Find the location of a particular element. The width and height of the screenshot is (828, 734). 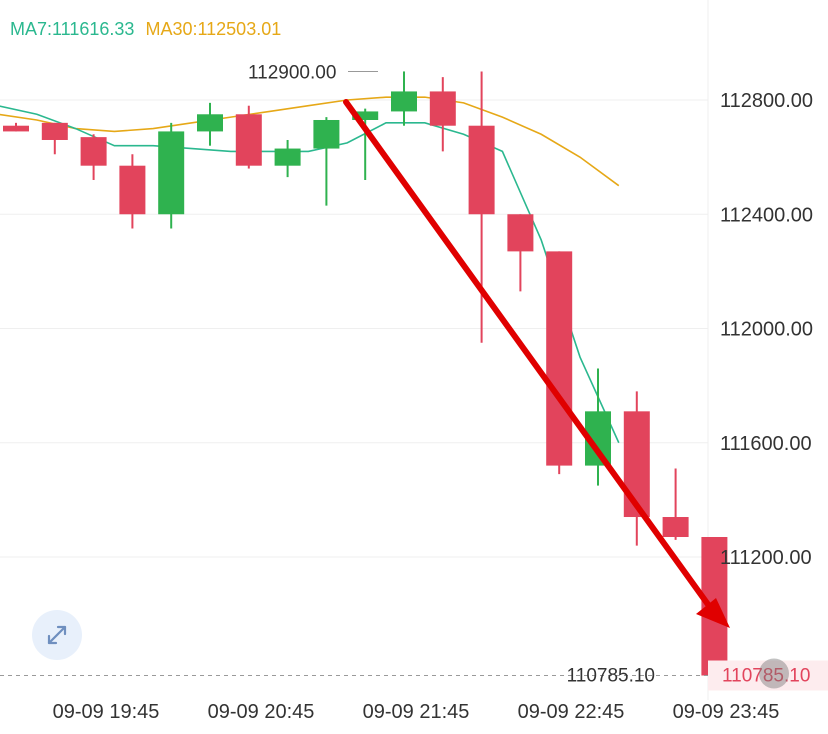

price-tag-circle is located at coordinates (774, 673).